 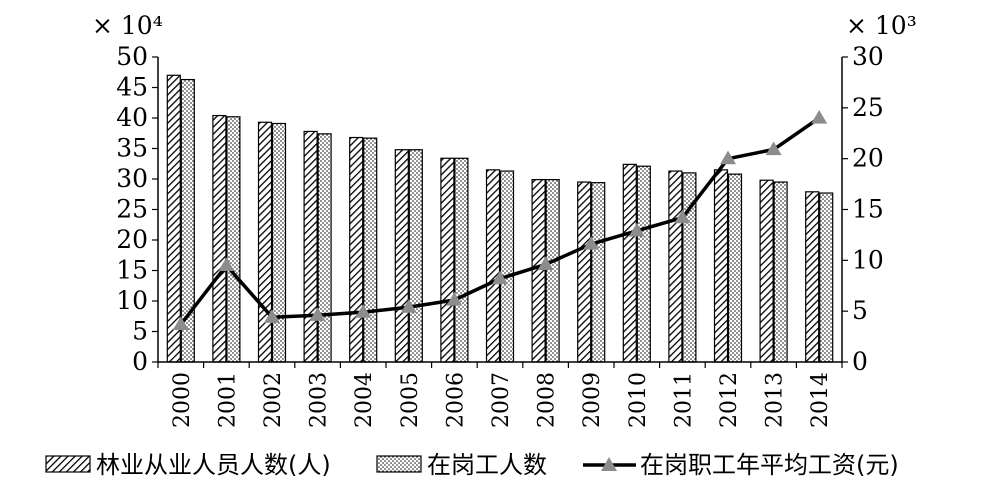 What do you see at coordinates (140, 331) in the screenshot?
I see `left-tick-label: 5` at bounding box center [140, 331].